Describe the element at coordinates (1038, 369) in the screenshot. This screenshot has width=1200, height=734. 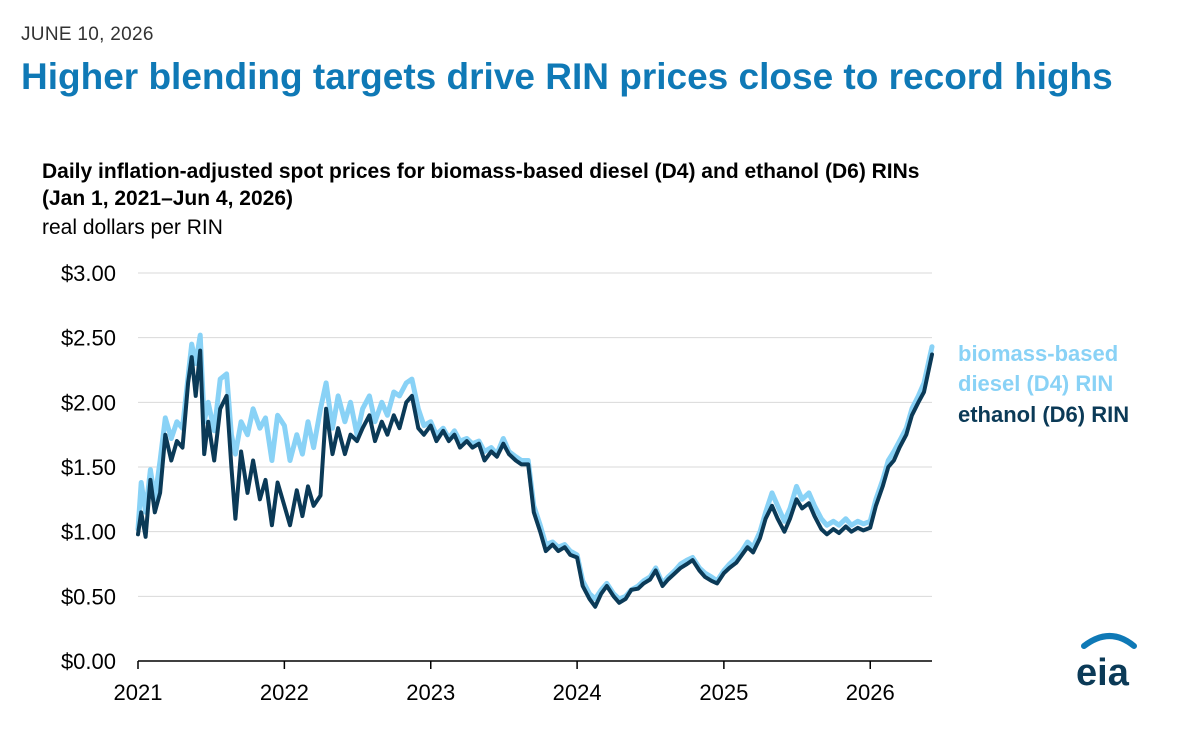
I see `legend-d4: biomass-based diesel (D4) RIN` at that location.